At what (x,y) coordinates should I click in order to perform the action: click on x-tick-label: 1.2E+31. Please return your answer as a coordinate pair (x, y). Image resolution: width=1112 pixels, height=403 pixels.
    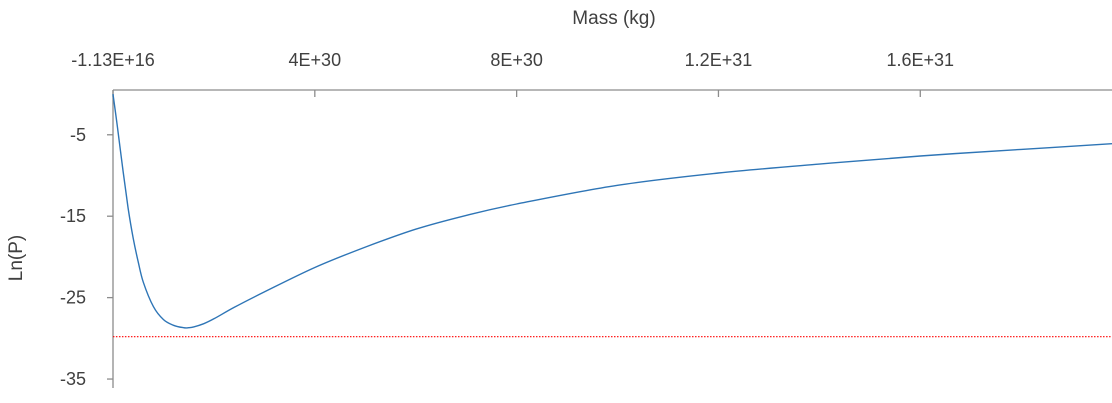
    Looking at the image, I should click on (719, 60).